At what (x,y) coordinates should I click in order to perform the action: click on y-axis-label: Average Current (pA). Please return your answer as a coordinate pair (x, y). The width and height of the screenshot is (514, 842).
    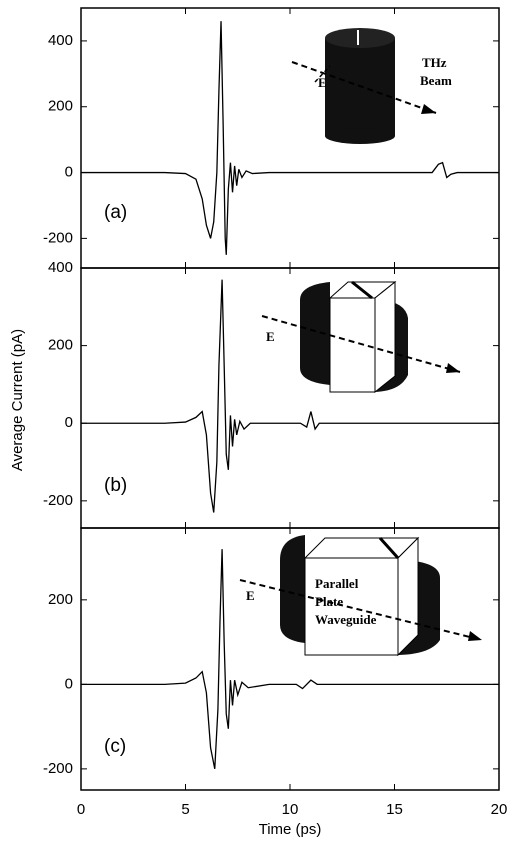
    Looking at the image, I should click on (17, 400).